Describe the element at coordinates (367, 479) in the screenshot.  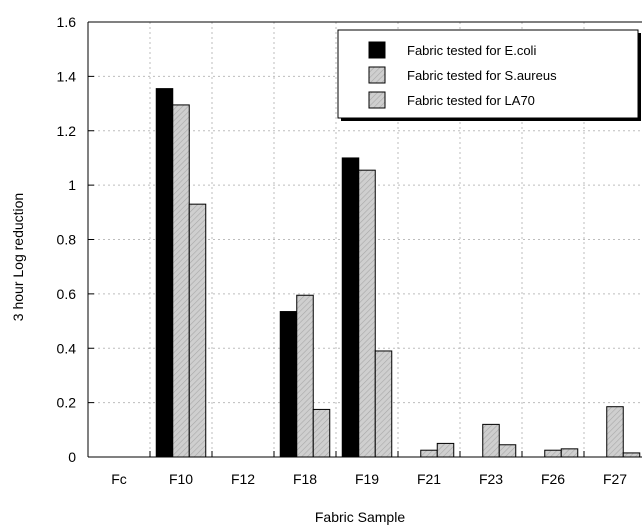
I see `x-tick-label: F19` at that location.